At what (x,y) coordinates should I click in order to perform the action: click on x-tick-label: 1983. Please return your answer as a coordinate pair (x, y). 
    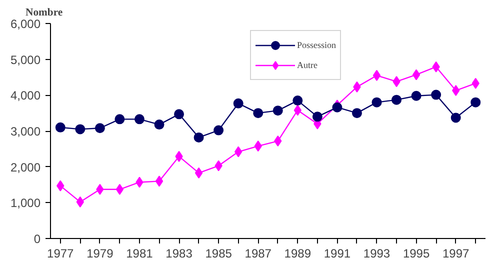
    Looking at the image, I should click on (179, 253).